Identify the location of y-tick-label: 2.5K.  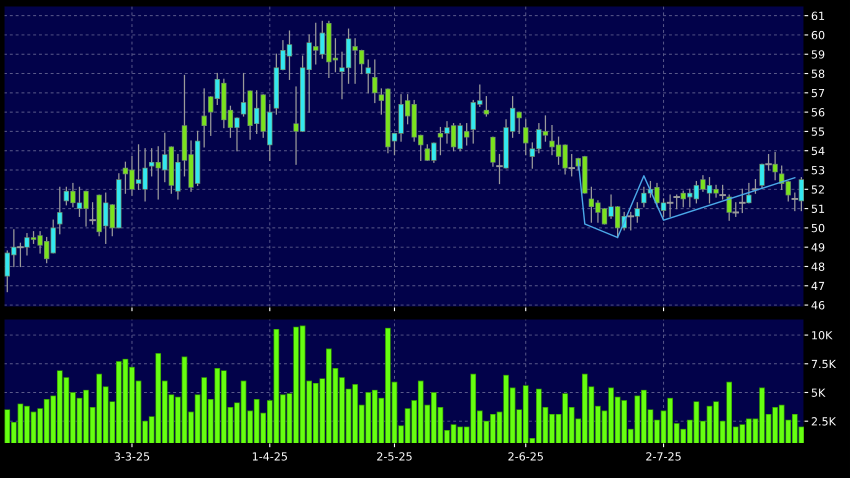
(824, 421).